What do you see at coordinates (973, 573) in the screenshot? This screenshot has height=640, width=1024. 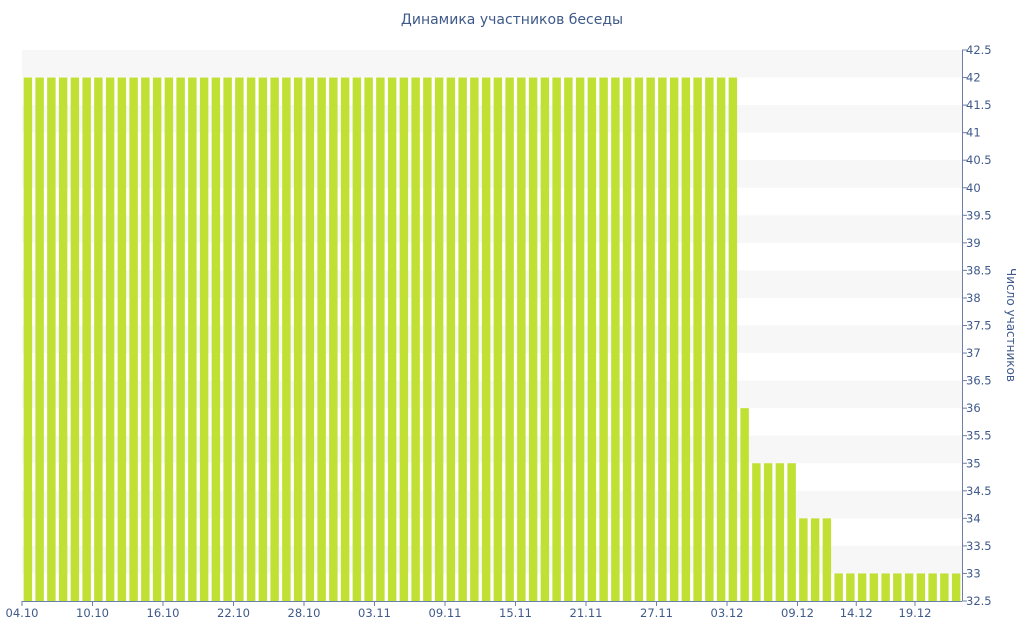 I see `y-tick-label: 33` at bounding box center [973, 573].